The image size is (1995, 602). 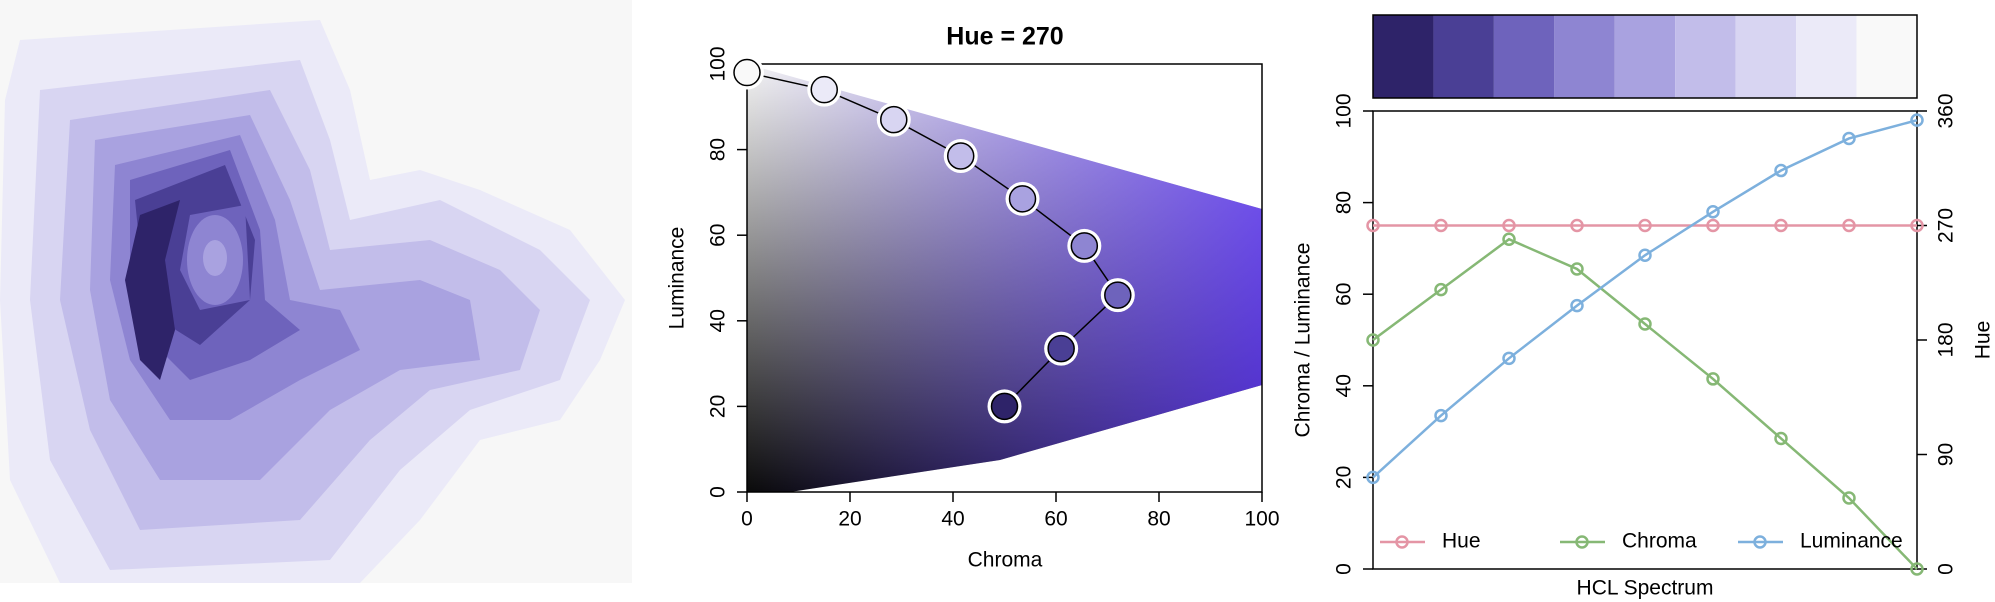 I want to click on legend-label: Hue, so click(x=1461, y=541).